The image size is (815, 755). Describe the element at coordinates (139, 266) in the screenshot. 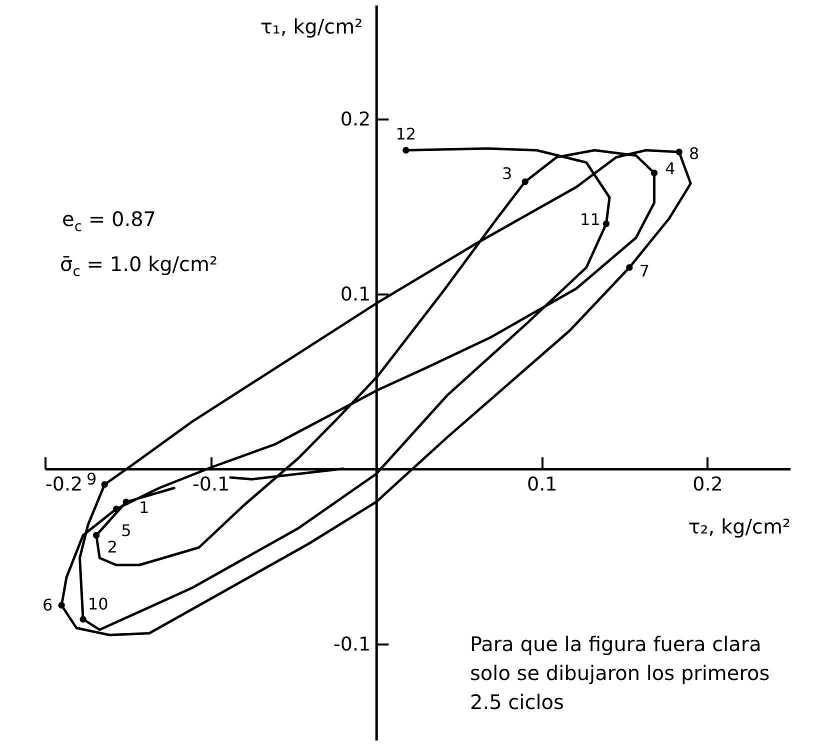

I see `annotation: σ̄$_{c}$ = 1.0 kg/cm²` at that location.